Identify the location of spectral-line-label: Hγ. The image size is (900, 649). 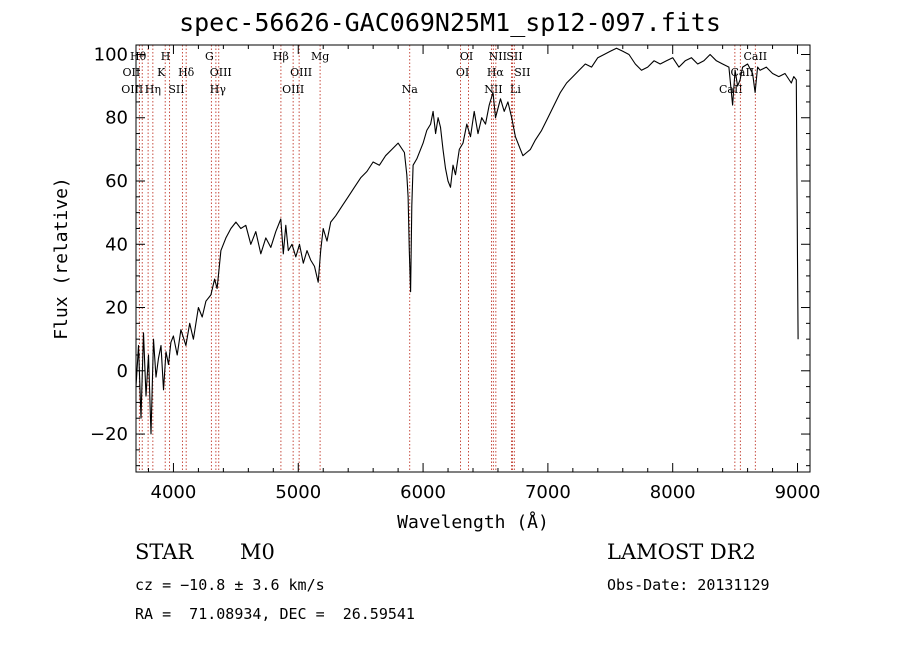
(218, 89).